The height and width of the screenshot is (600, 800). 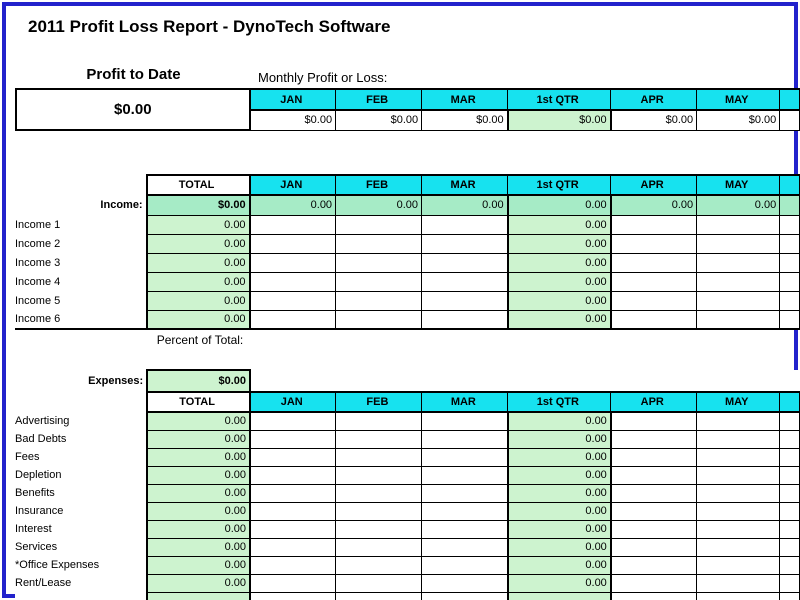 I want to click on expenses-total-cell: $0.00, so click(x=199, y=381).